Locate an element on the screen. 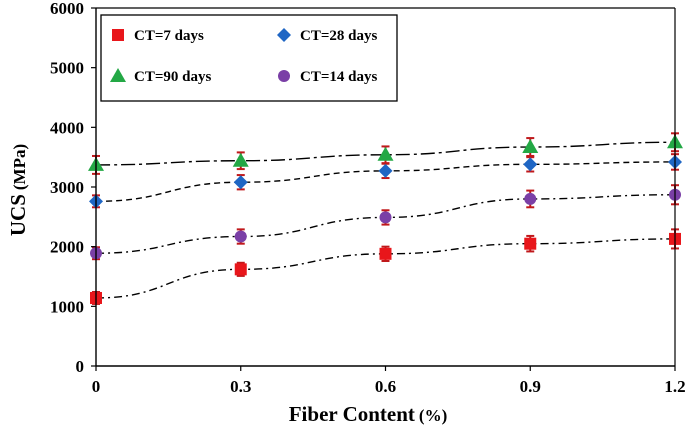  y-axis-label: UCS (MPa) is located at coordinates (18, 190).